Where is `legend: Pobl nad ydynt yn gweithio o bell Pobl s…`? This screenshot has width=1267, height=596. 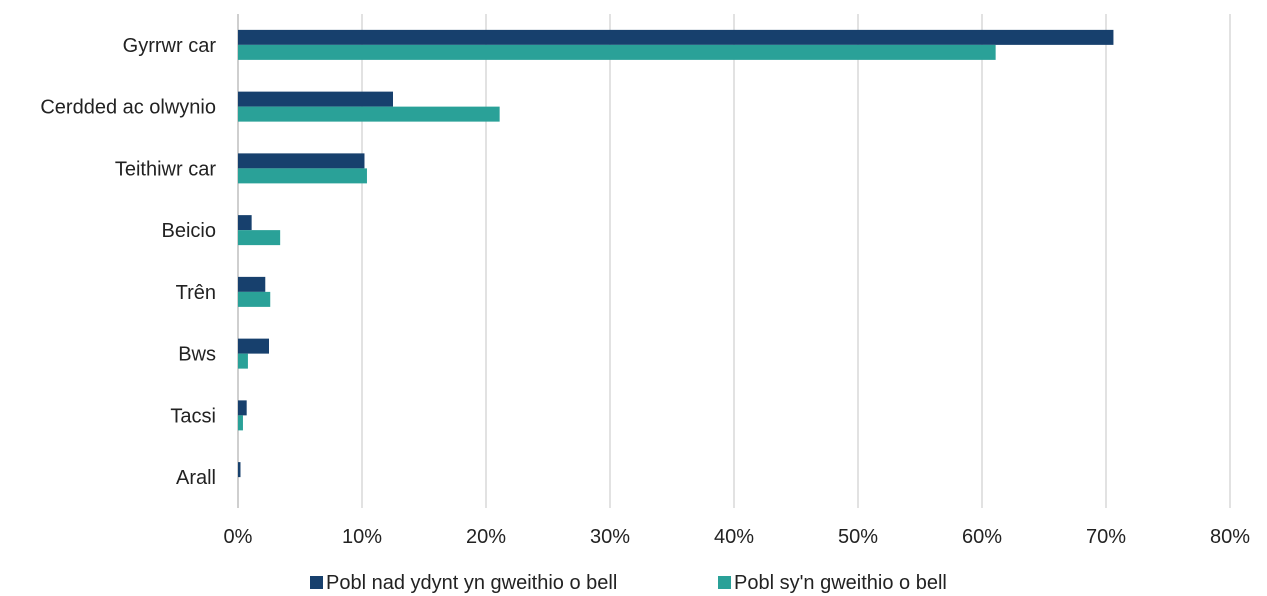
legend: Pobl nad ydynt yn gweithio o bell Pobl s… is located at coordinates (628, 583).